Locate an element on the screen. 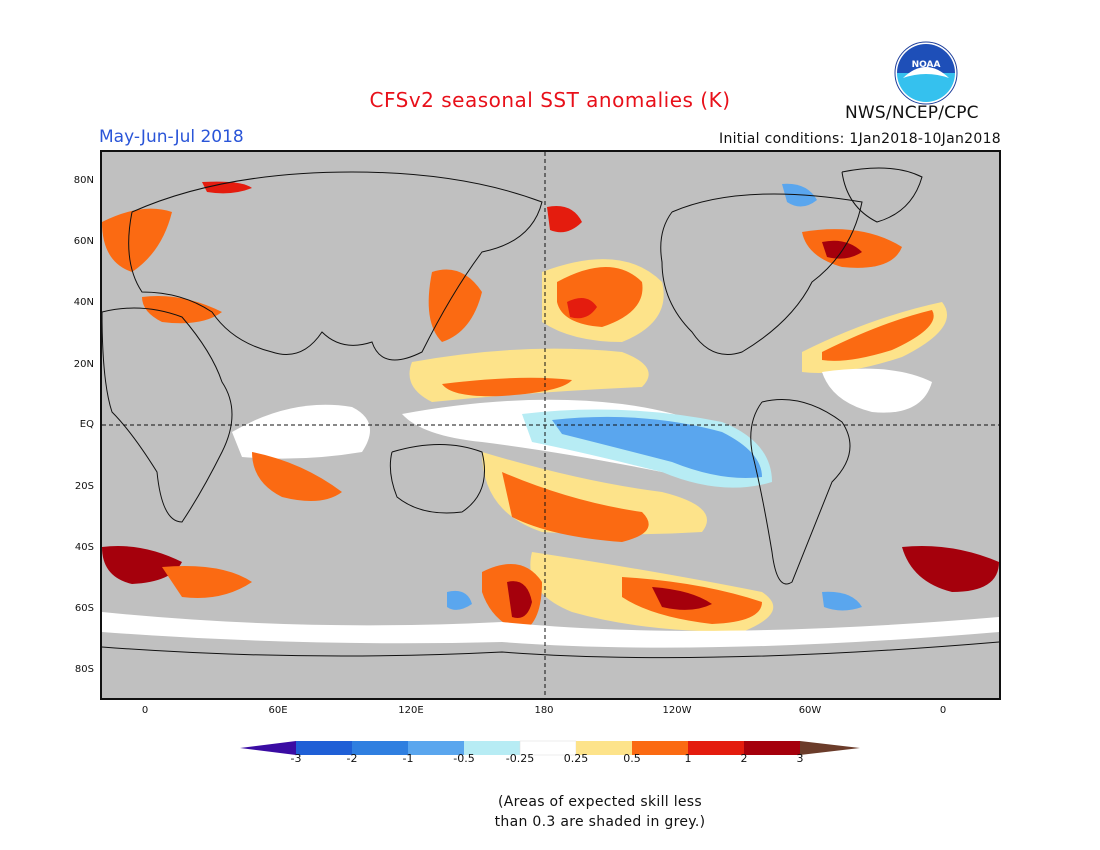 The width and height of the screenshot is (1100, 850). footnote-line-1: (Areas of expected skill less is located at coordinates (600, 802).